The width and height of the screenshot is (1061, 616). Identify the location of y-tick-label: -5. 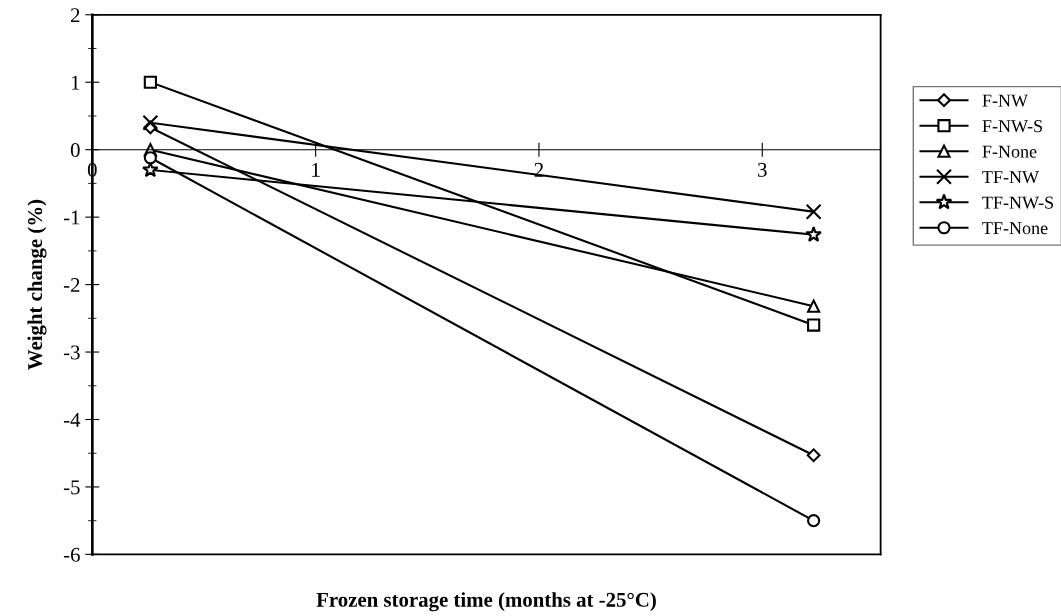
(71, 487).